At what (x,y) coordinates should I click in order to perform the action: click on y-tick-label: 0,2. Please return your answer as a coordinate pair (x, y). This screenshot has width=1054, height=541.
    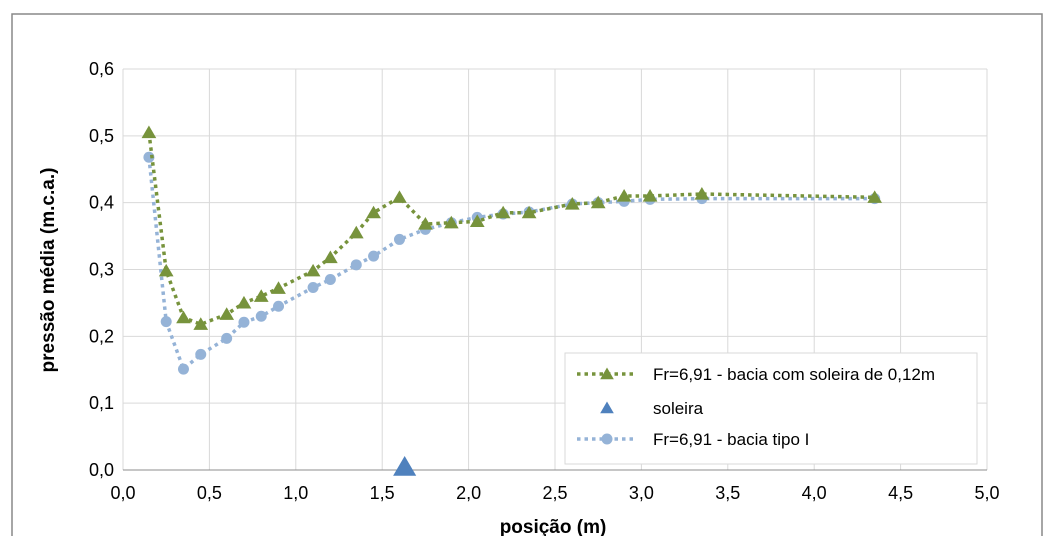
    Looking at the image, I should click on (101, 336).